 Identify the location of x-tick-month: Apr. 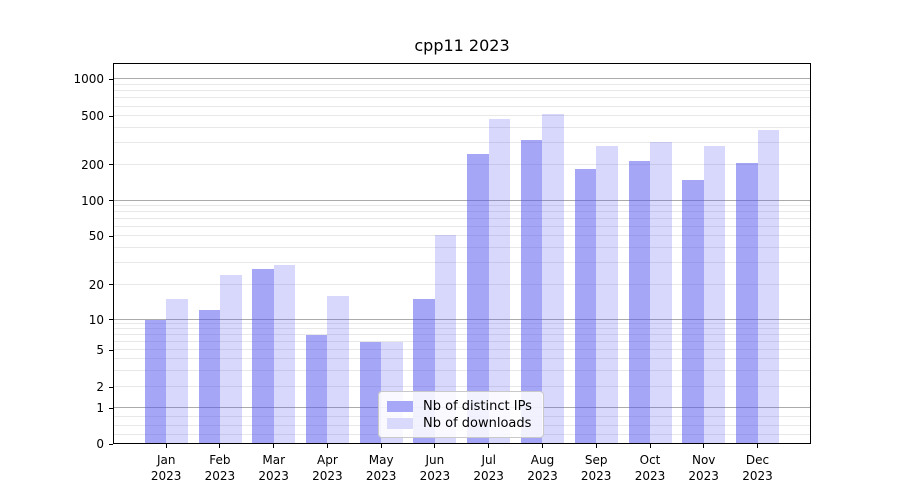
(327, 460).